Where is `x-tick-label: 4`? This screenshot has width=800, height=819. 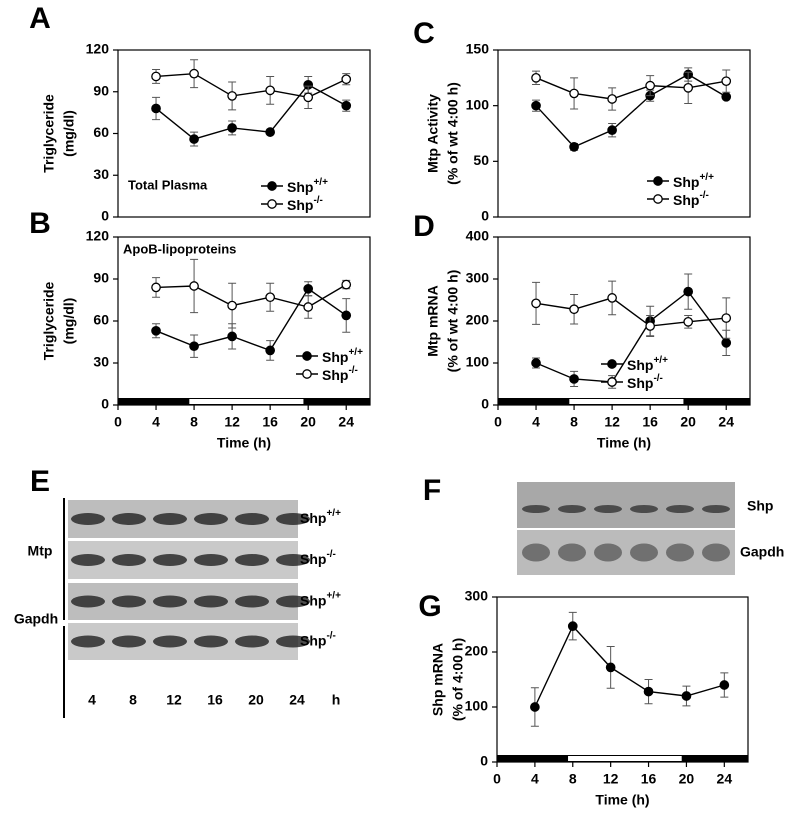
x-tick-label: 4 is located at coordinates (536, 422).